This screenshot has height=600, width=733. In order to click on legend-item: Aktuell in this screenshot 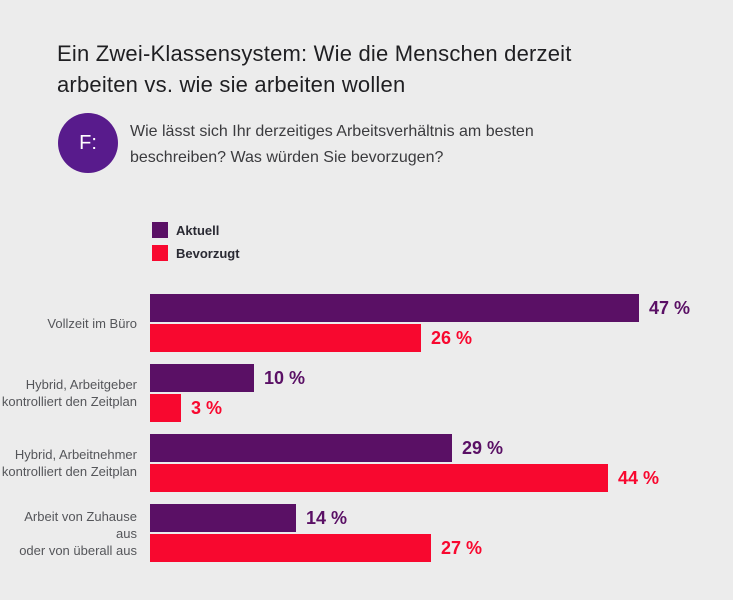, I will do `click(196, 230)`.